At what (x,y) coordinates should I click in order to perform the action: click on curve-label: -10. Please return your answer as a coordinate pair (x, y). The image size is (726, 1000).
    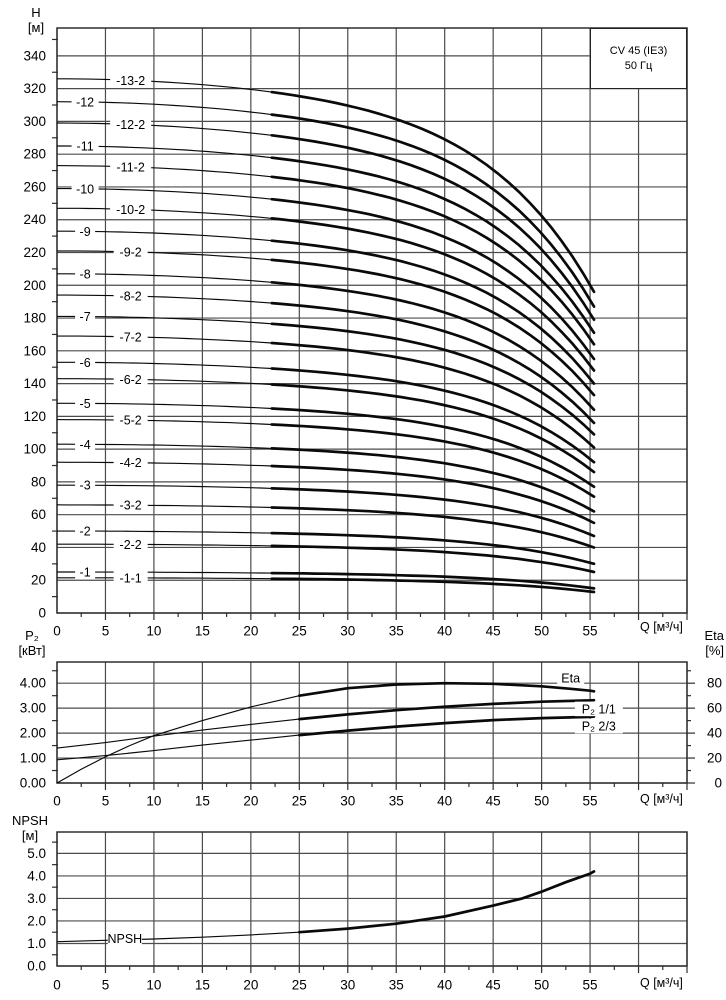
    Looking at the image, I should click on (85, 189).